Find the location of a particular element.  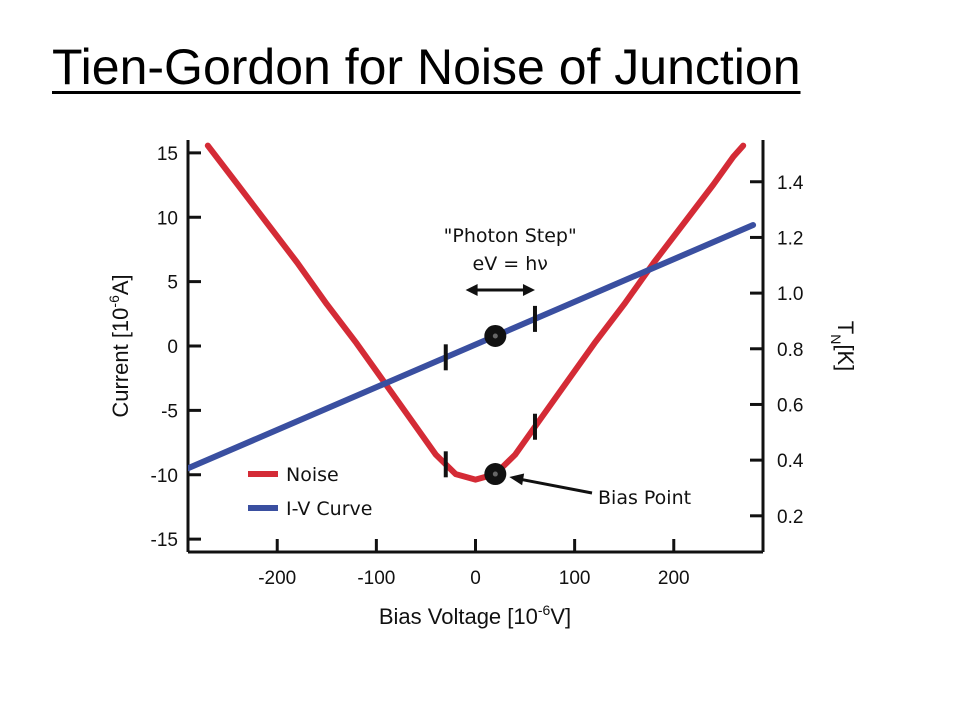

x-tick-label: 100 is located at coordinates (575, 578).